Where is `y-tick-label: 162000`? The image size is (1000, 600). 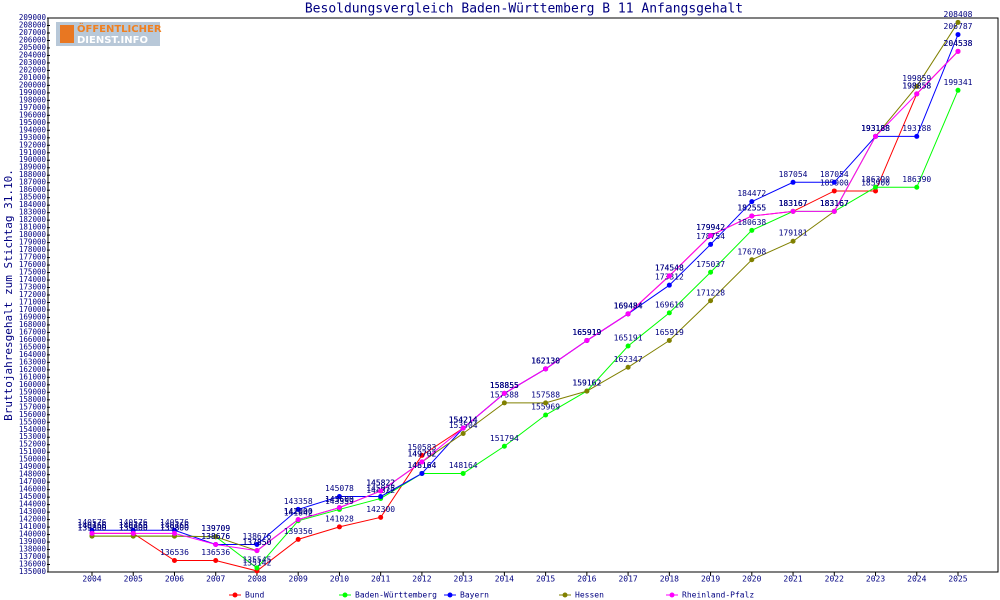 y-tick-label: 162000 is located at coordinates (33, 369).